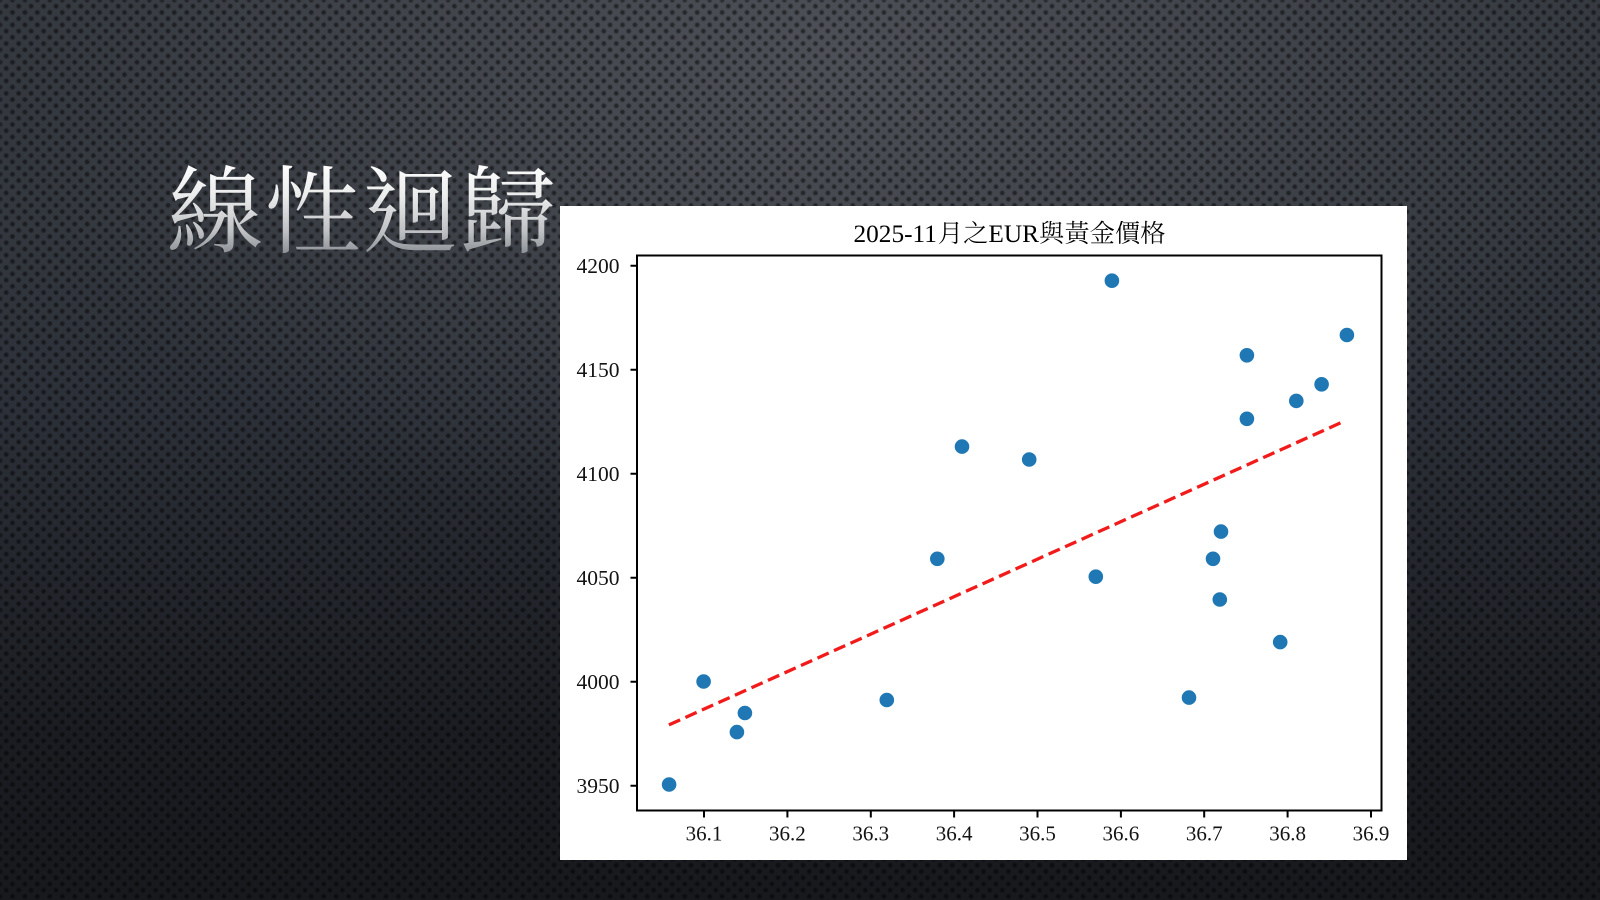 Image resolution: width=1600 pixels, height=900 pixels. Describe the element at coordinates (954, 834) in the screenshot. I see `svg-text: 36.4` at that location.